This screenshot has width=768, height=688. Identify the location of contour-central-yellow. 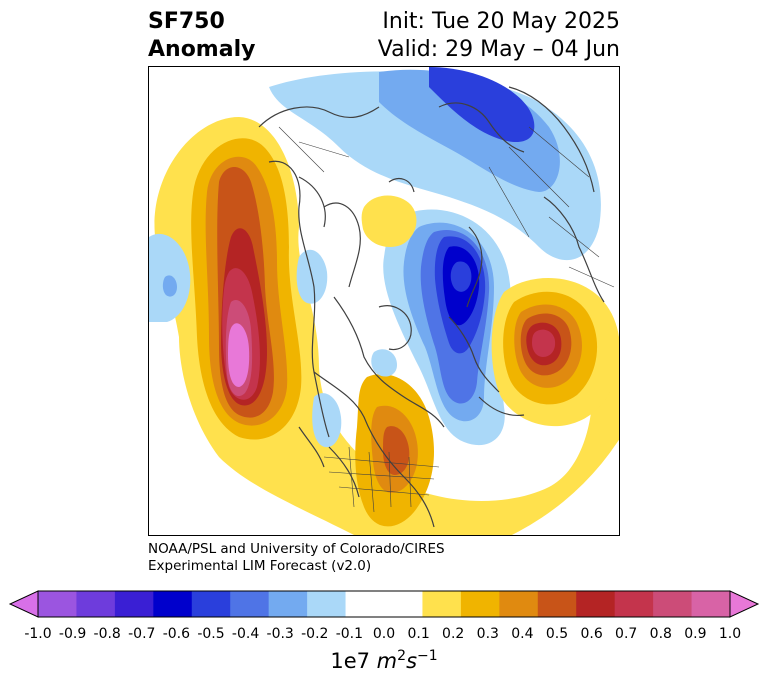
(389, 221).